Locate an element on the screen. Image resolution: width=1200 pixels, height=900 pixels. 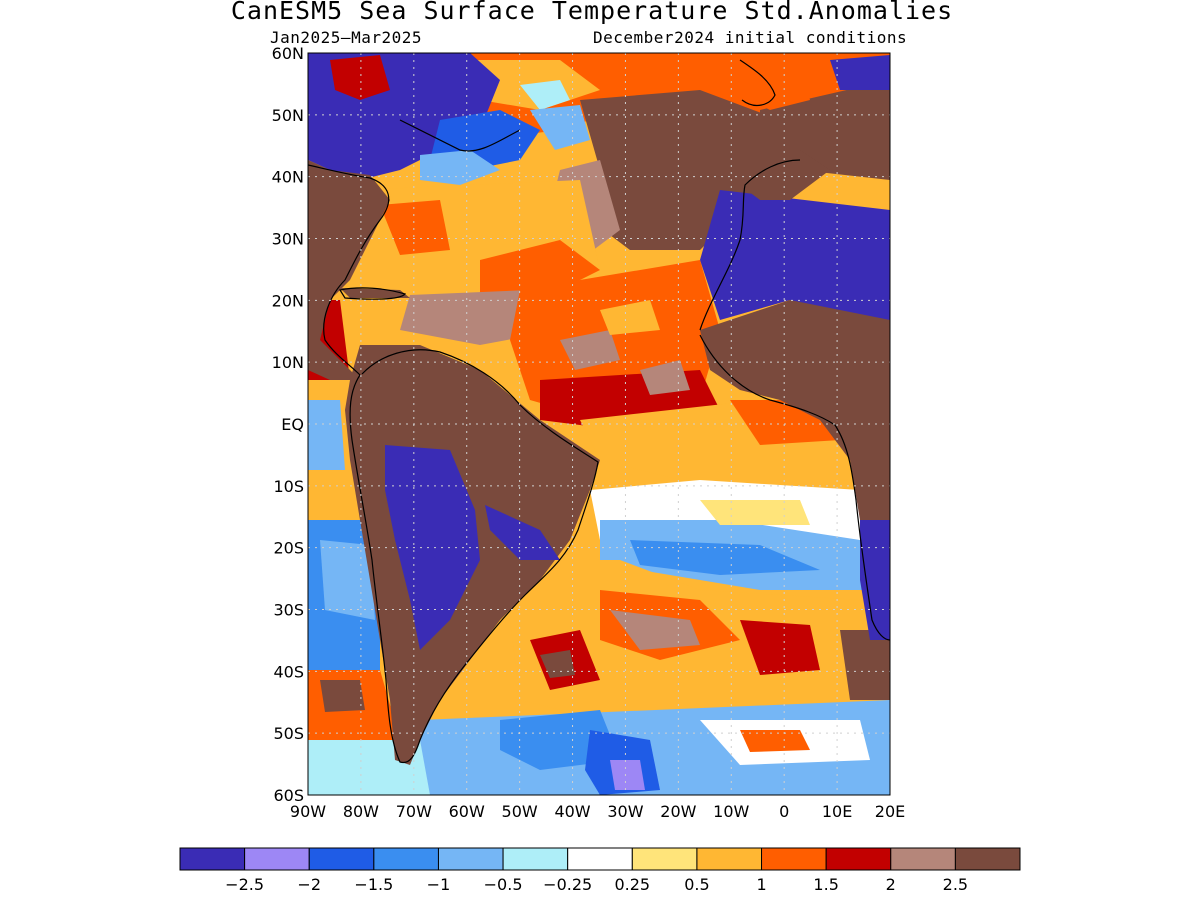
forecast-period: Jan2025–Mar2025 is located at coordinates (346, 37).